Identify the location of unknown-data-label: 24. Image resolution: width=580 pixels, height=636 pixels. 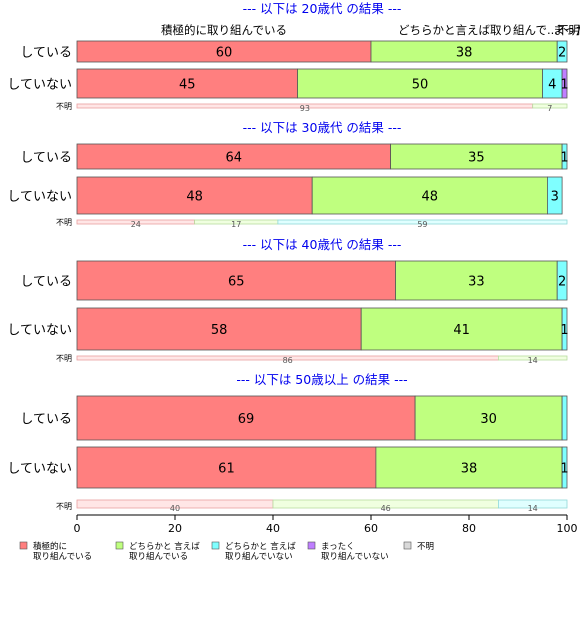
(136, 224).